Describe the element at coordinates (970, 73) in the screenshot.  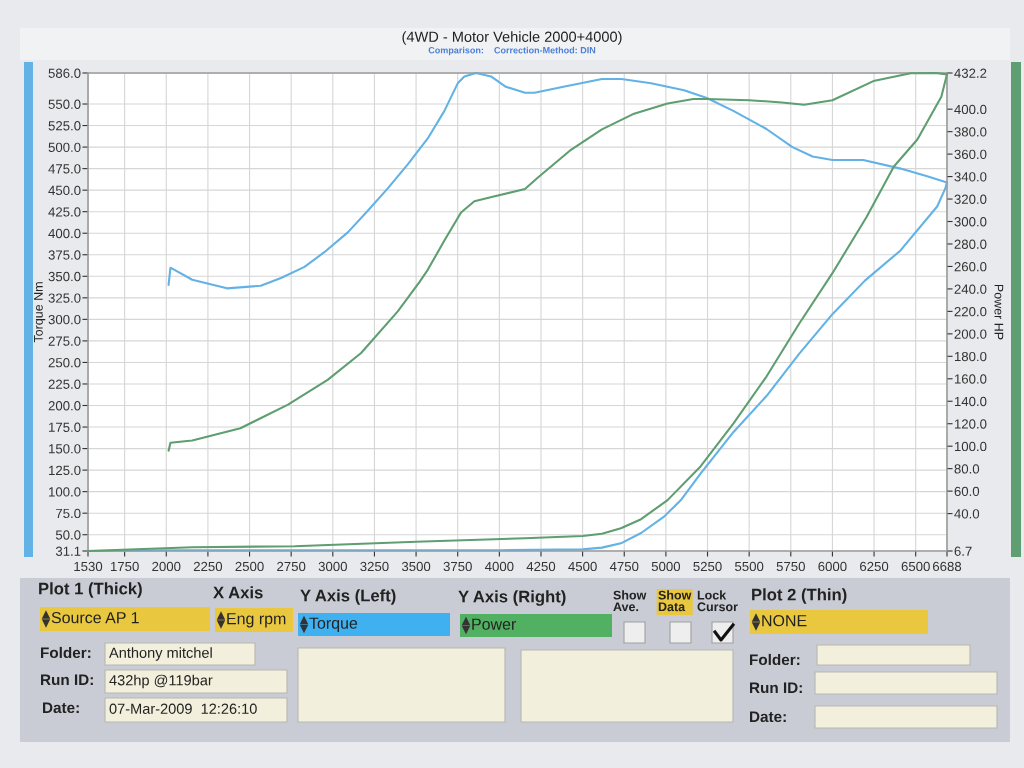
I see `y2-tick-label: 432.2` at that location.